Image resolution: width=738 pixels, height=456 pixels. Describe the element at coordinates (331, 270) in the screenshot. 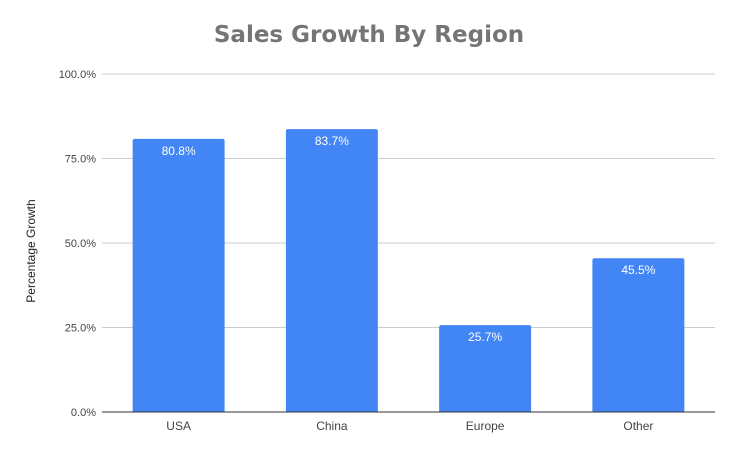

I see `bar-china` at that location.